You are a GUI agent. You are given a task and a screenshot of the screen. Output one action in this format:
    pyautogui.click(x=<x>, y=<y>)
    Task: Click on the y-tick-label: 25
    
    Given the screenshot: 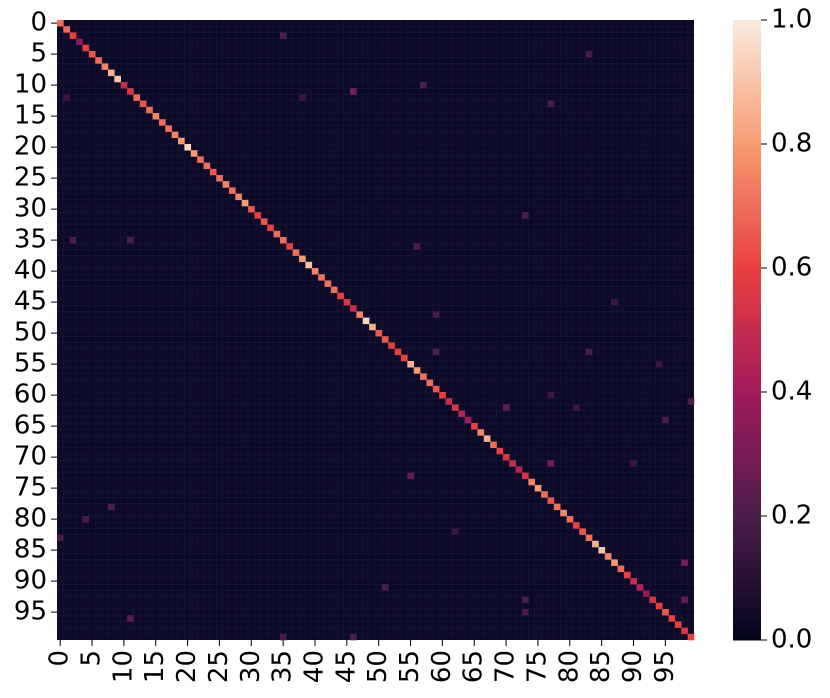 What is the action you would take?
    pyautogui.click(x=30, y=178)
    